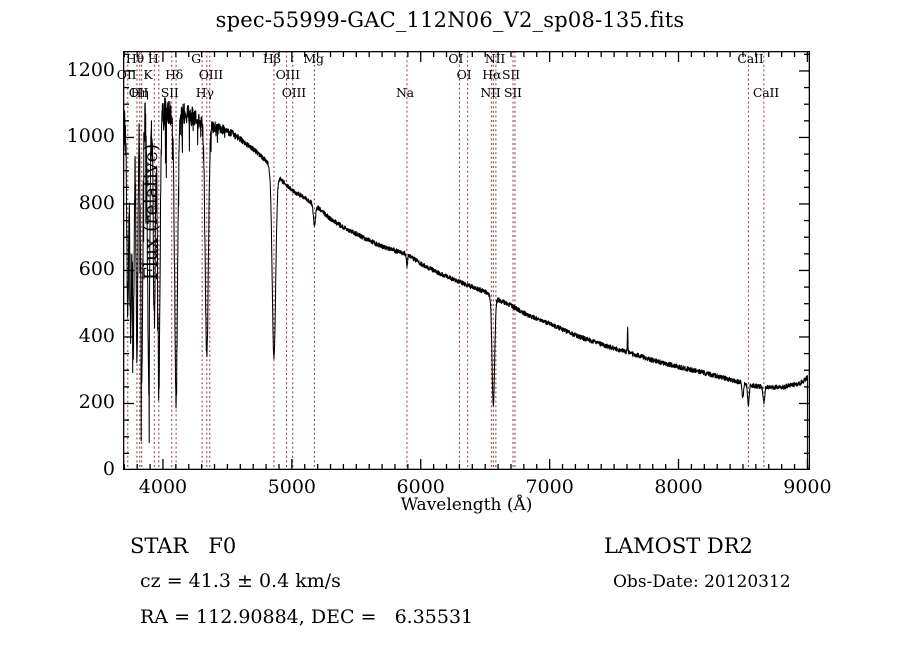  Describe the element at coordinates (96, 402) in the screenshot. I see `y-tick-label: 200` at that location.